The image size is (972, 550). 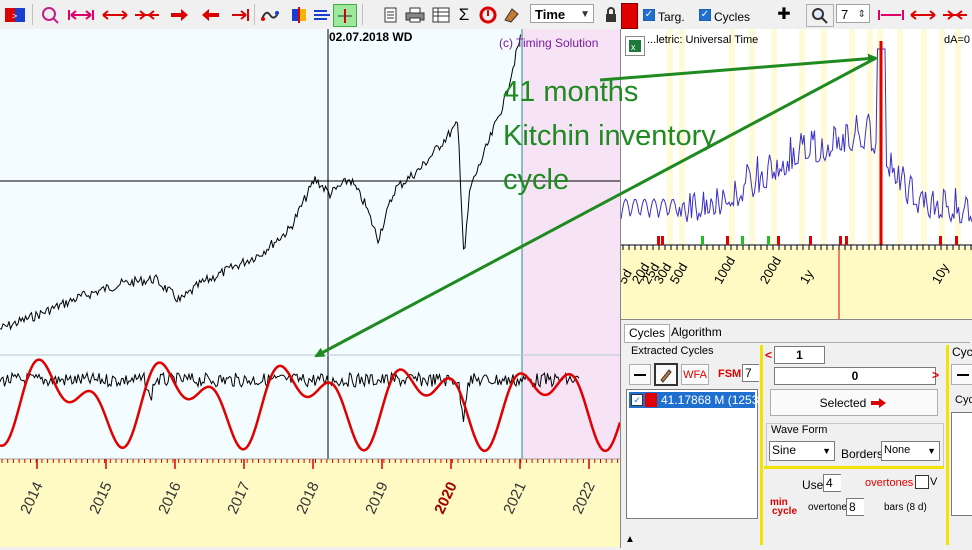 What do you see at coordinates (50, 14) in the screenshot?
I see `zoom-target-icon` at bounding box center [50, 14].